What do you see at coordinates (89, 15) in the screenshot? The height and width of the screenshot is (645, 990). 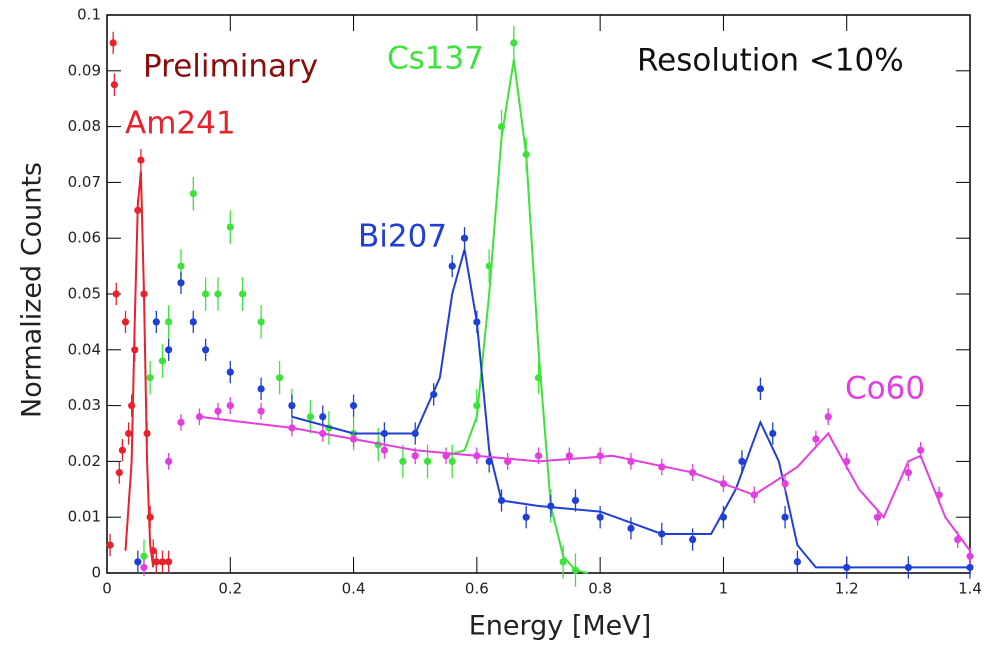 I see `y-tick-label: 0.1` at bounding box center [89, 15].